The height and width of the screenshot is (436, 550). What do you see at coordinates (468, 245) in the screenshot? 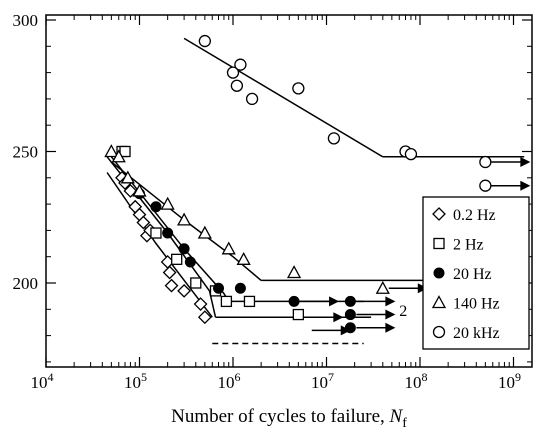
I see `legend-label: 2 Hz` at bounding box center [468, 245].